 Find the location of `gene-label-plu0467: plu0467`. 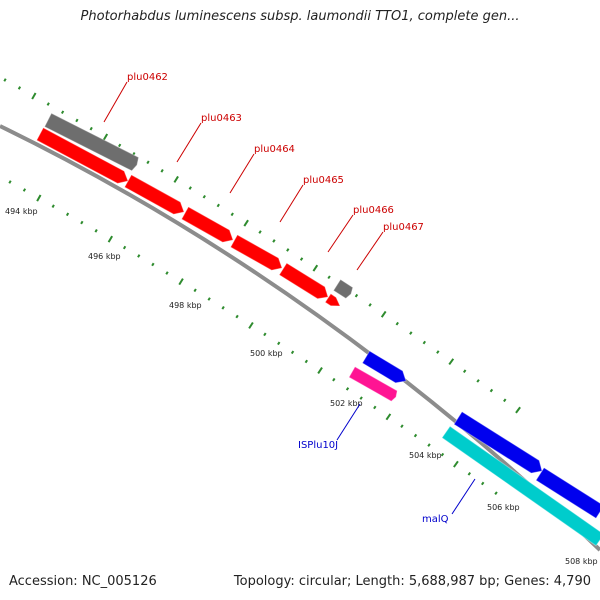

gene-label-plu0467: plu0467 is located at coordinates (403, 227).